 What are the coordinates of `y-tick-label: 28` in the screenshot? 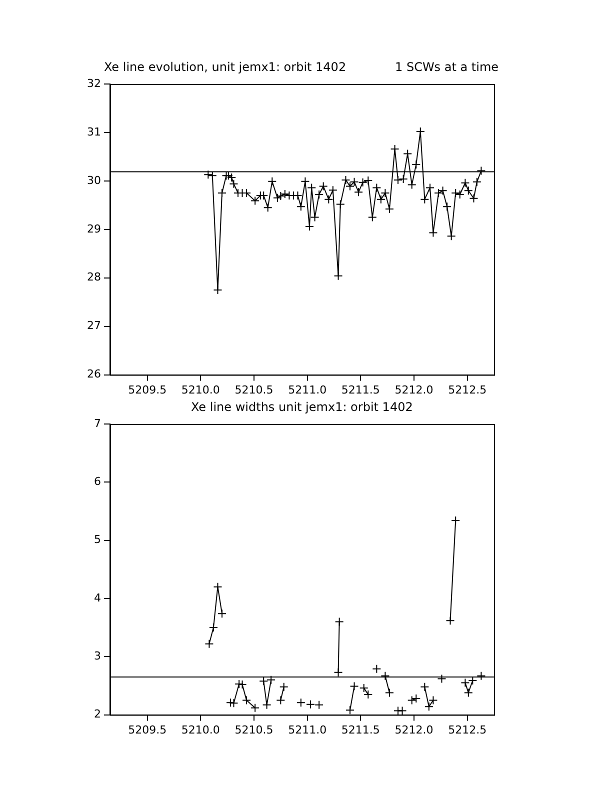 It's located at (94, 277).